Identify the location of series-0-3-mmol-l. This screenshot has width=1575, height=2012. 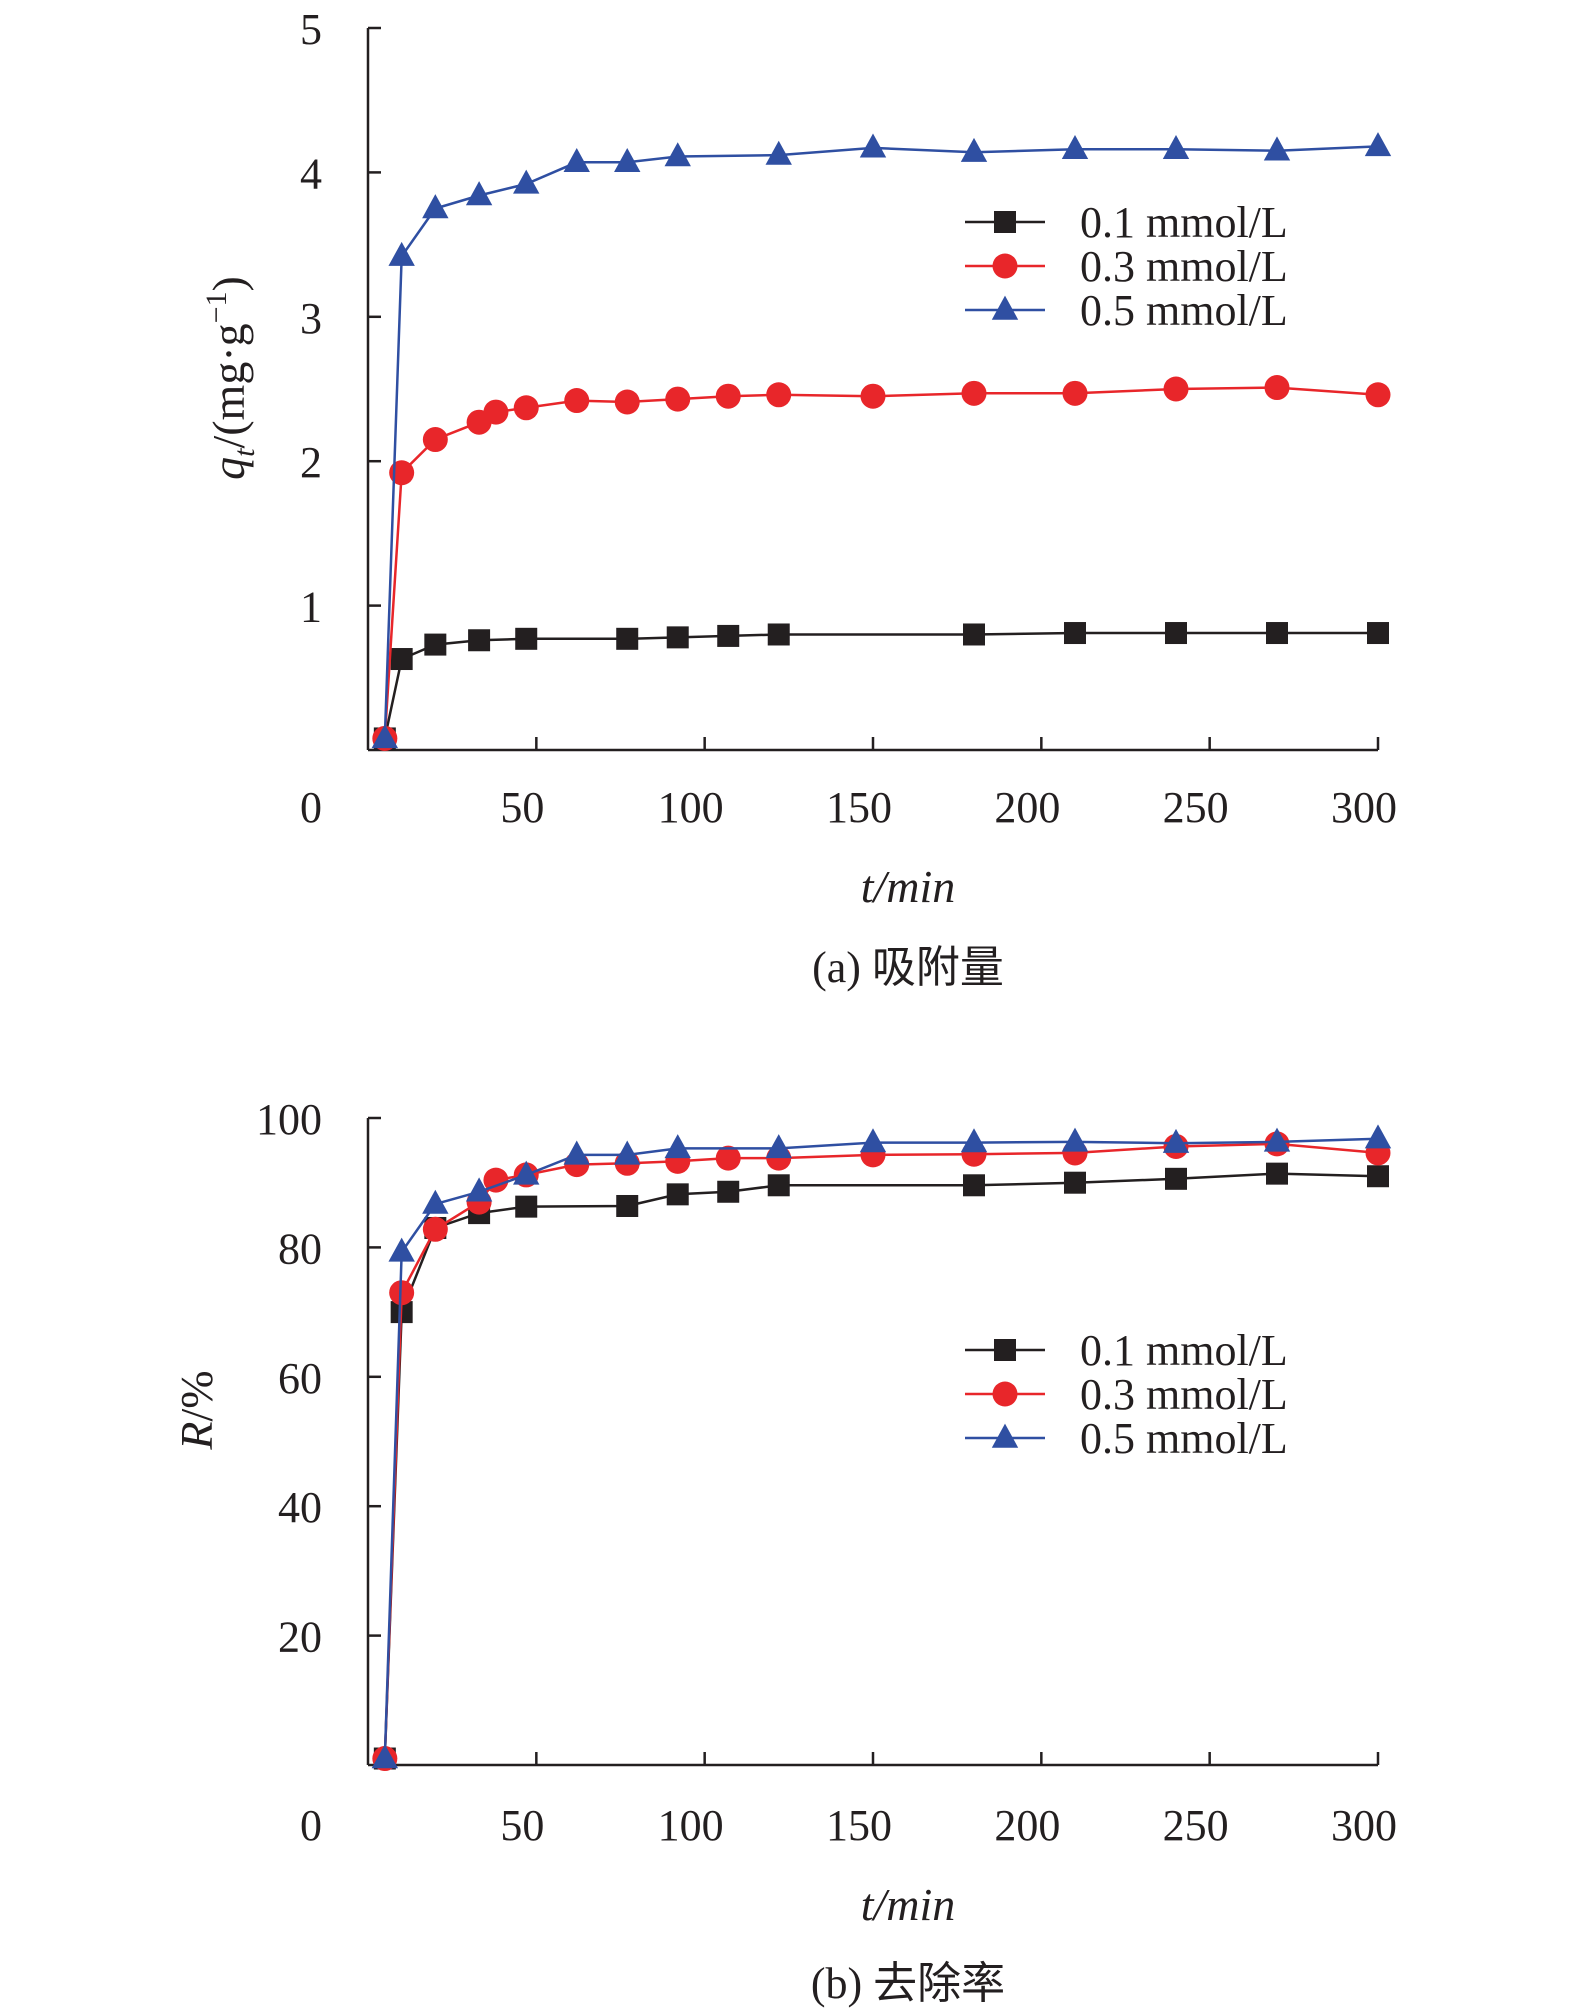
(881, 563).